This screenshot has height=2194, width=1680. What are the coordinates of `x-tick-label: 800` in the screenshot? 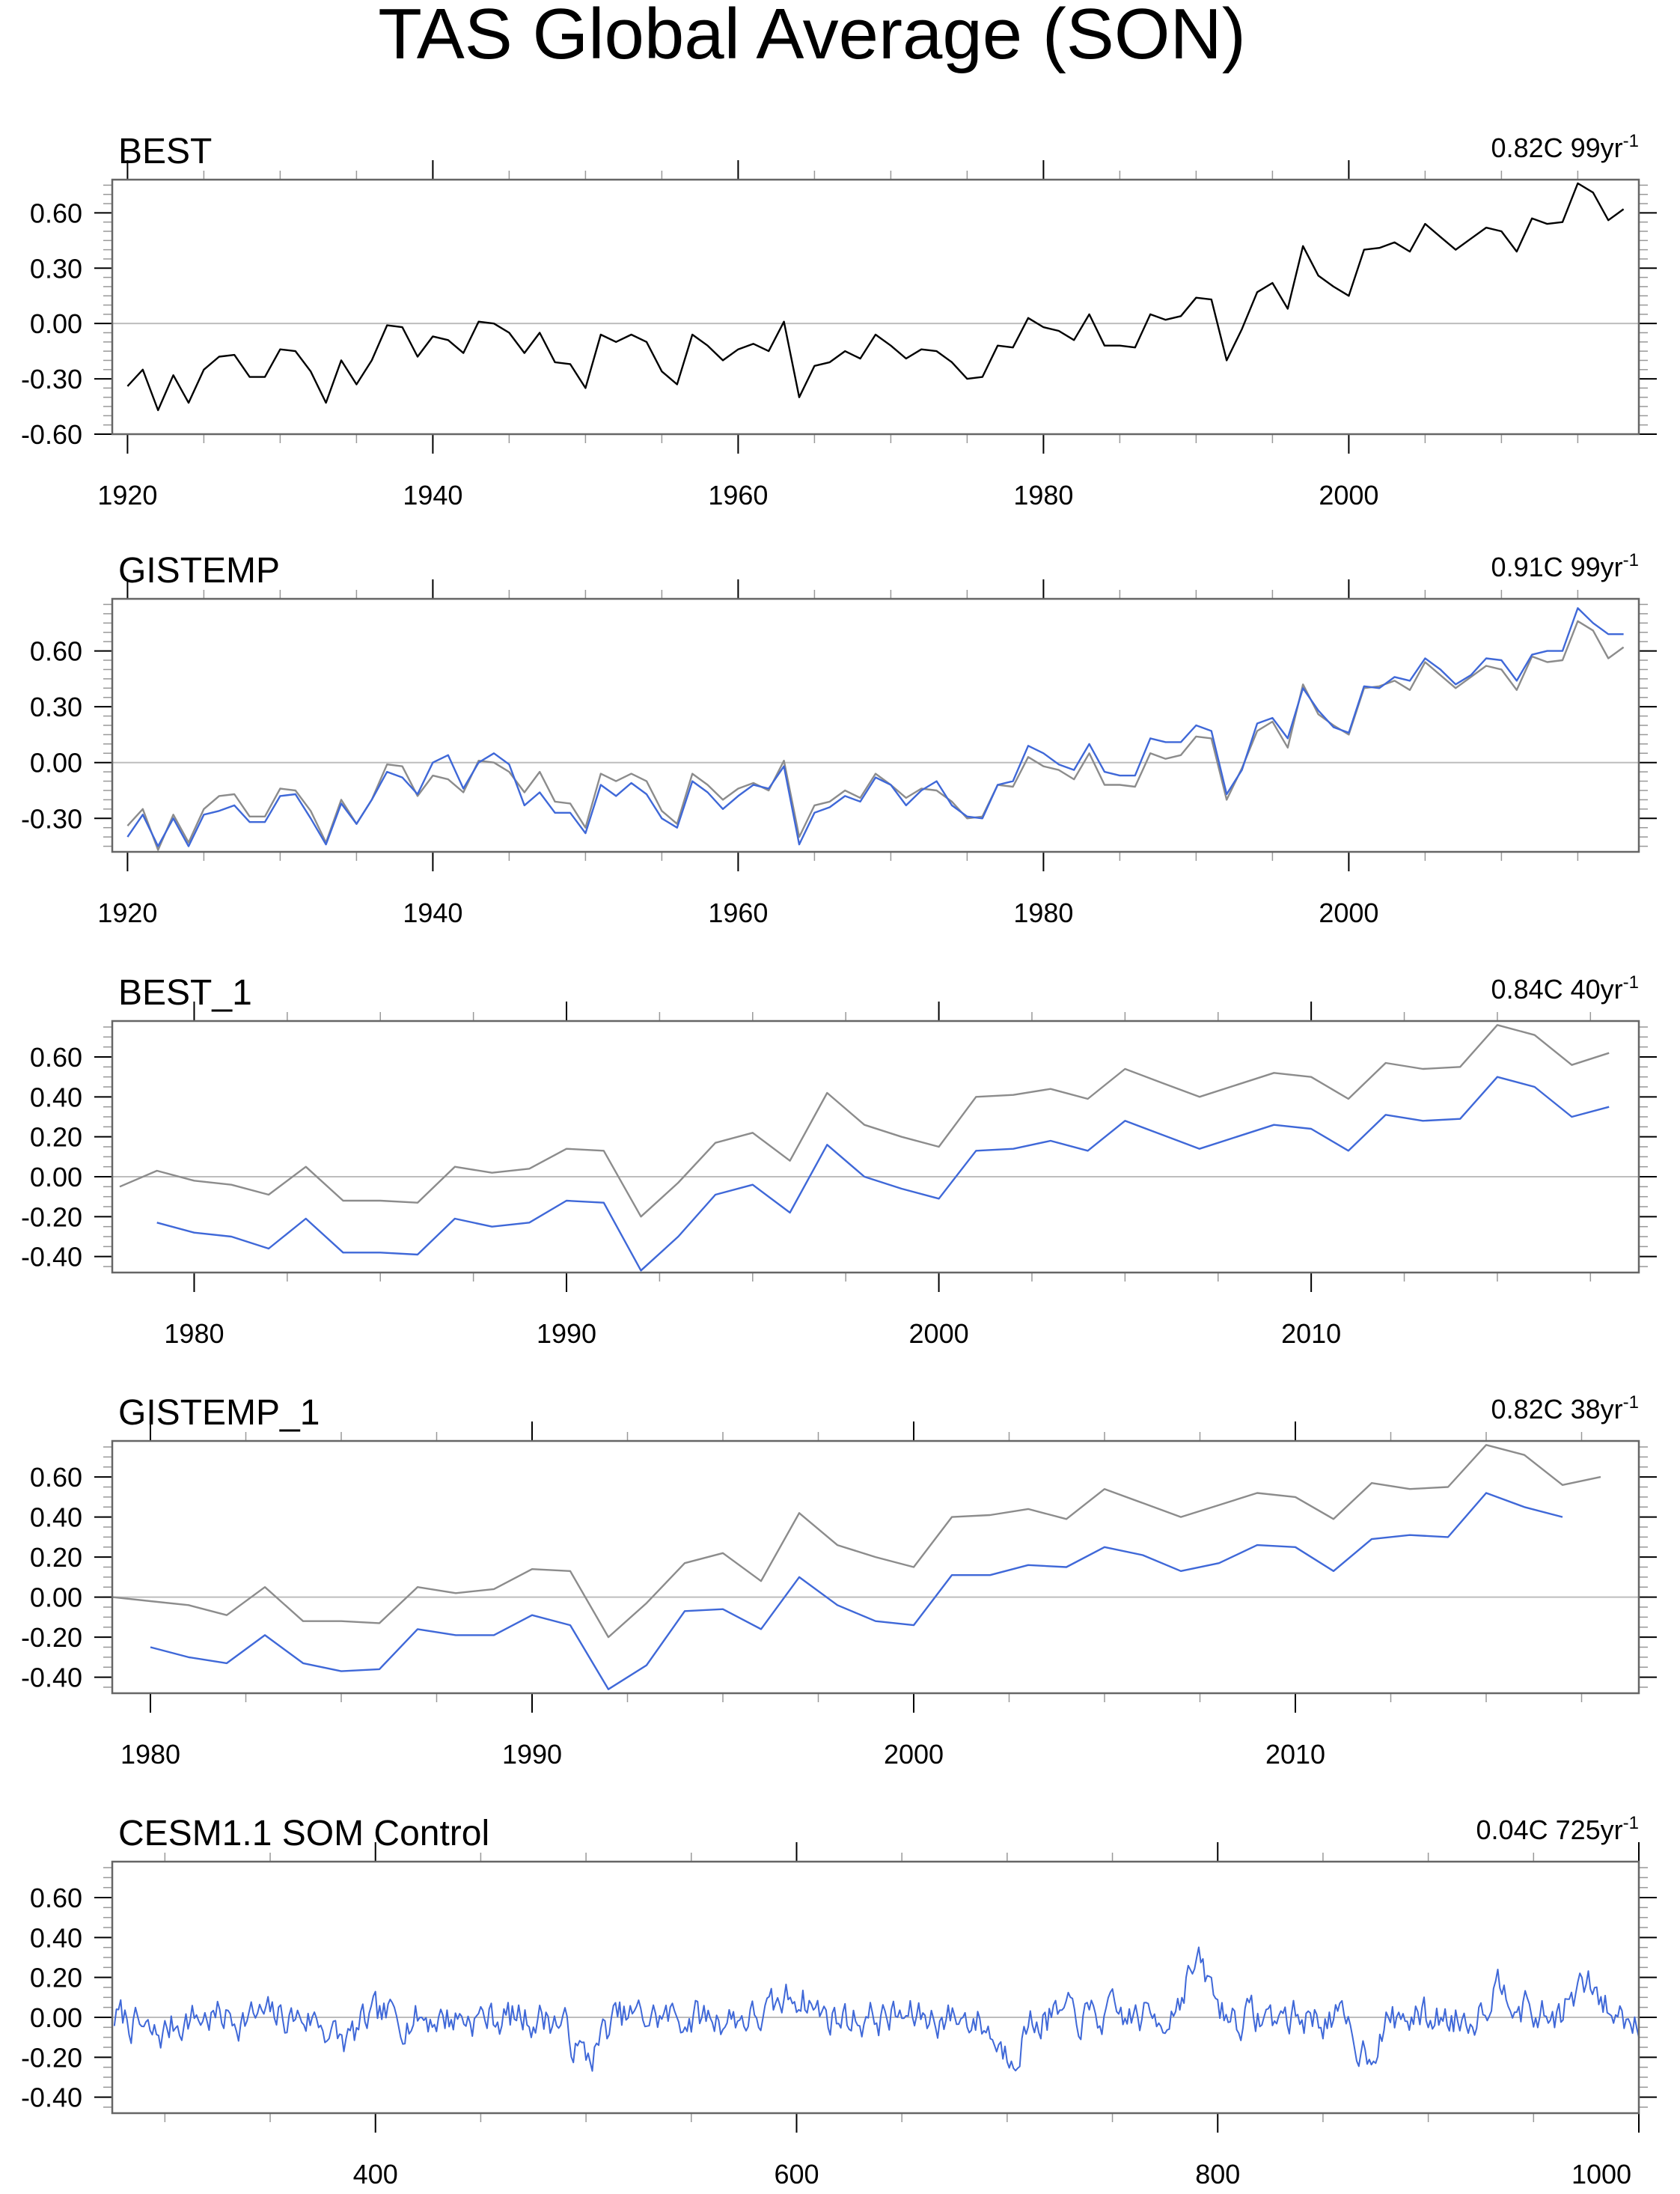 It's located at (1217, 2174).